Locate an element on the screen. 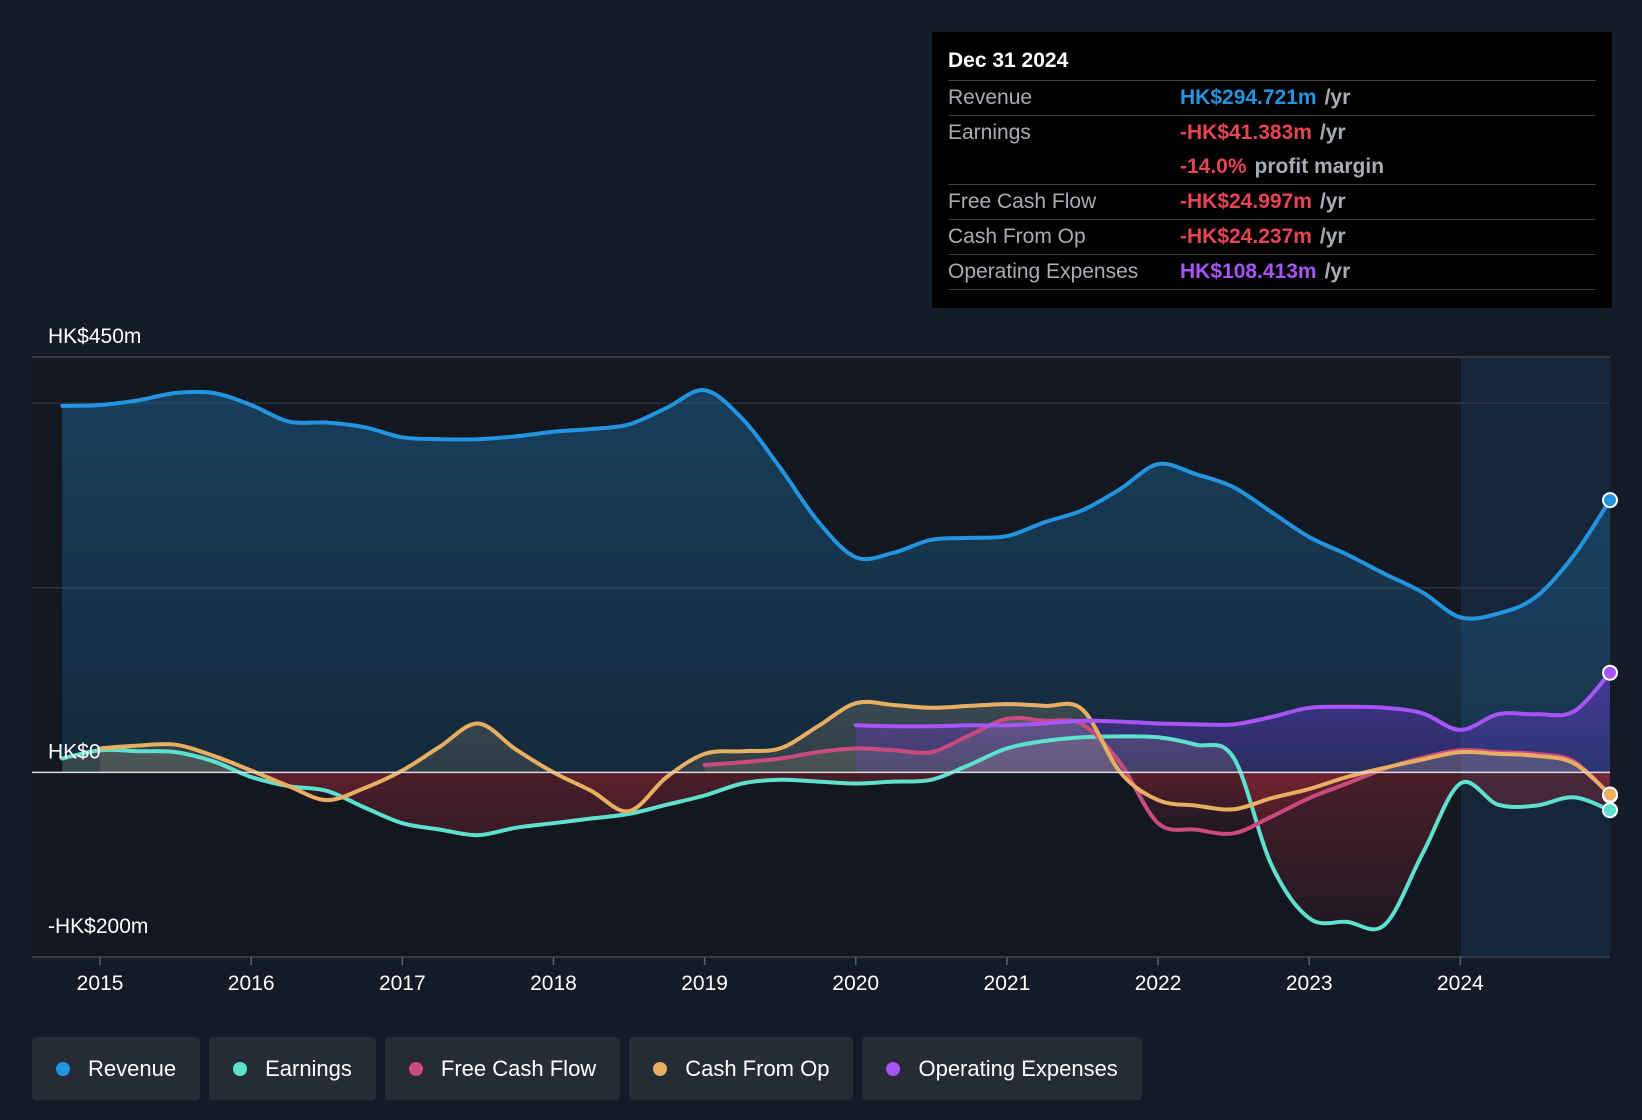 This screenshot has width=1642, height=1120. tooltip-value: -HK$24.237m is located at coordinates (1246, 236).